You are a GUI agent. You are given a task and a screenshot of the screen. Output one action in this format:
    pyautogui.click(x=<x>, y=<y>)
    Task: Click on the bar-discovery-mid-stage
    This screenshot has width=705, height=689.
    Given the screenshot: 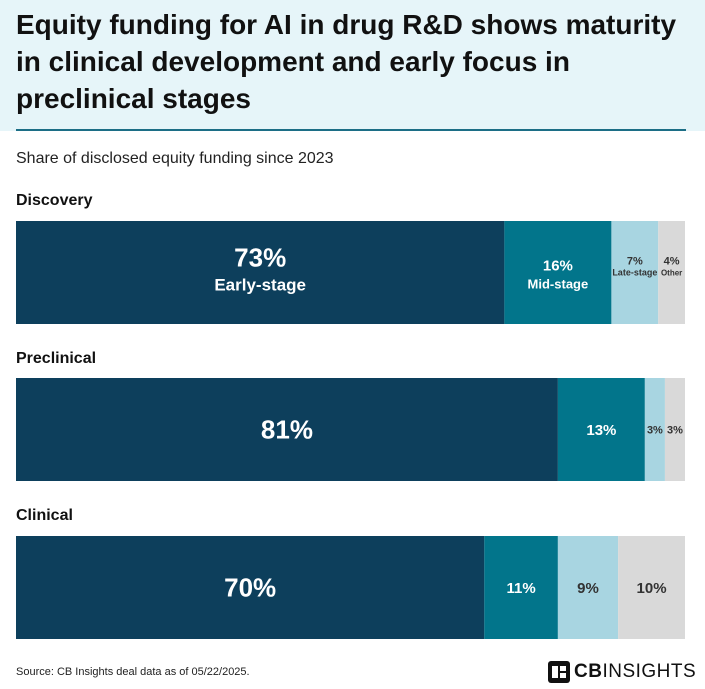 What is the action you would take?
    pyautogui.click(x=558, y=272)
    